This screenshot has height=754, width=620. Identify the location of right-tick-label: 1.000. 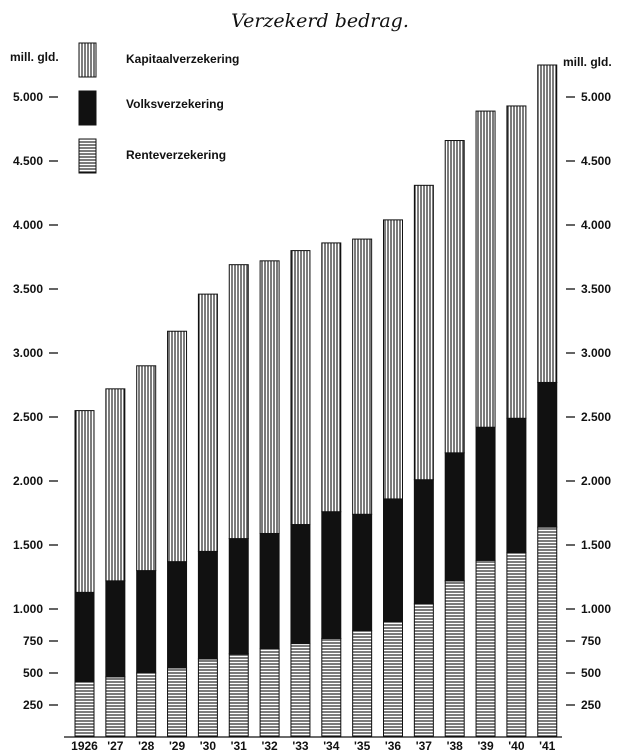
(596, 609).